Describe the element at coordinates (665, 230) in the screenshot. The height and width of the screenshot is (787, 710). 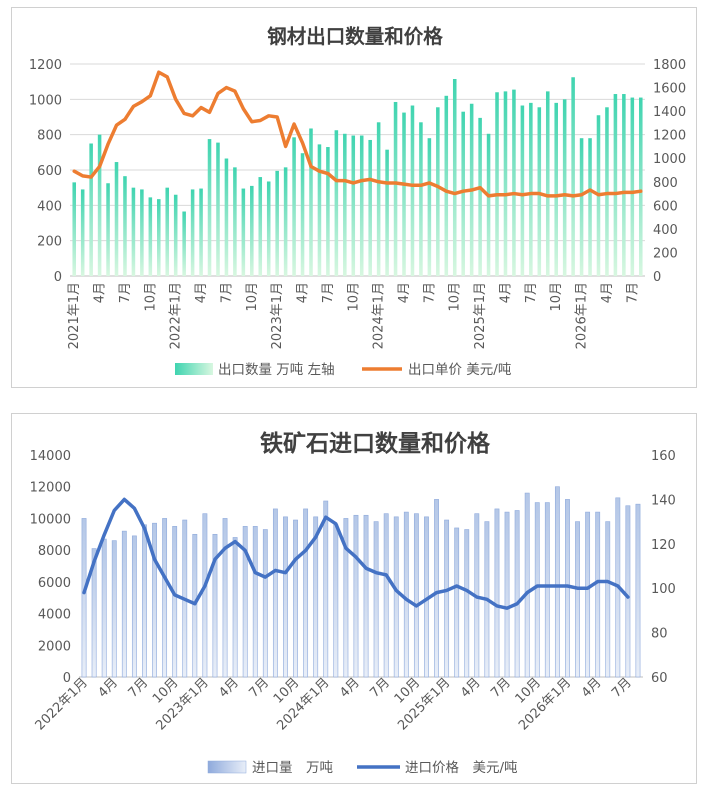
I see `right-axis-tick-label: 400` at that location.